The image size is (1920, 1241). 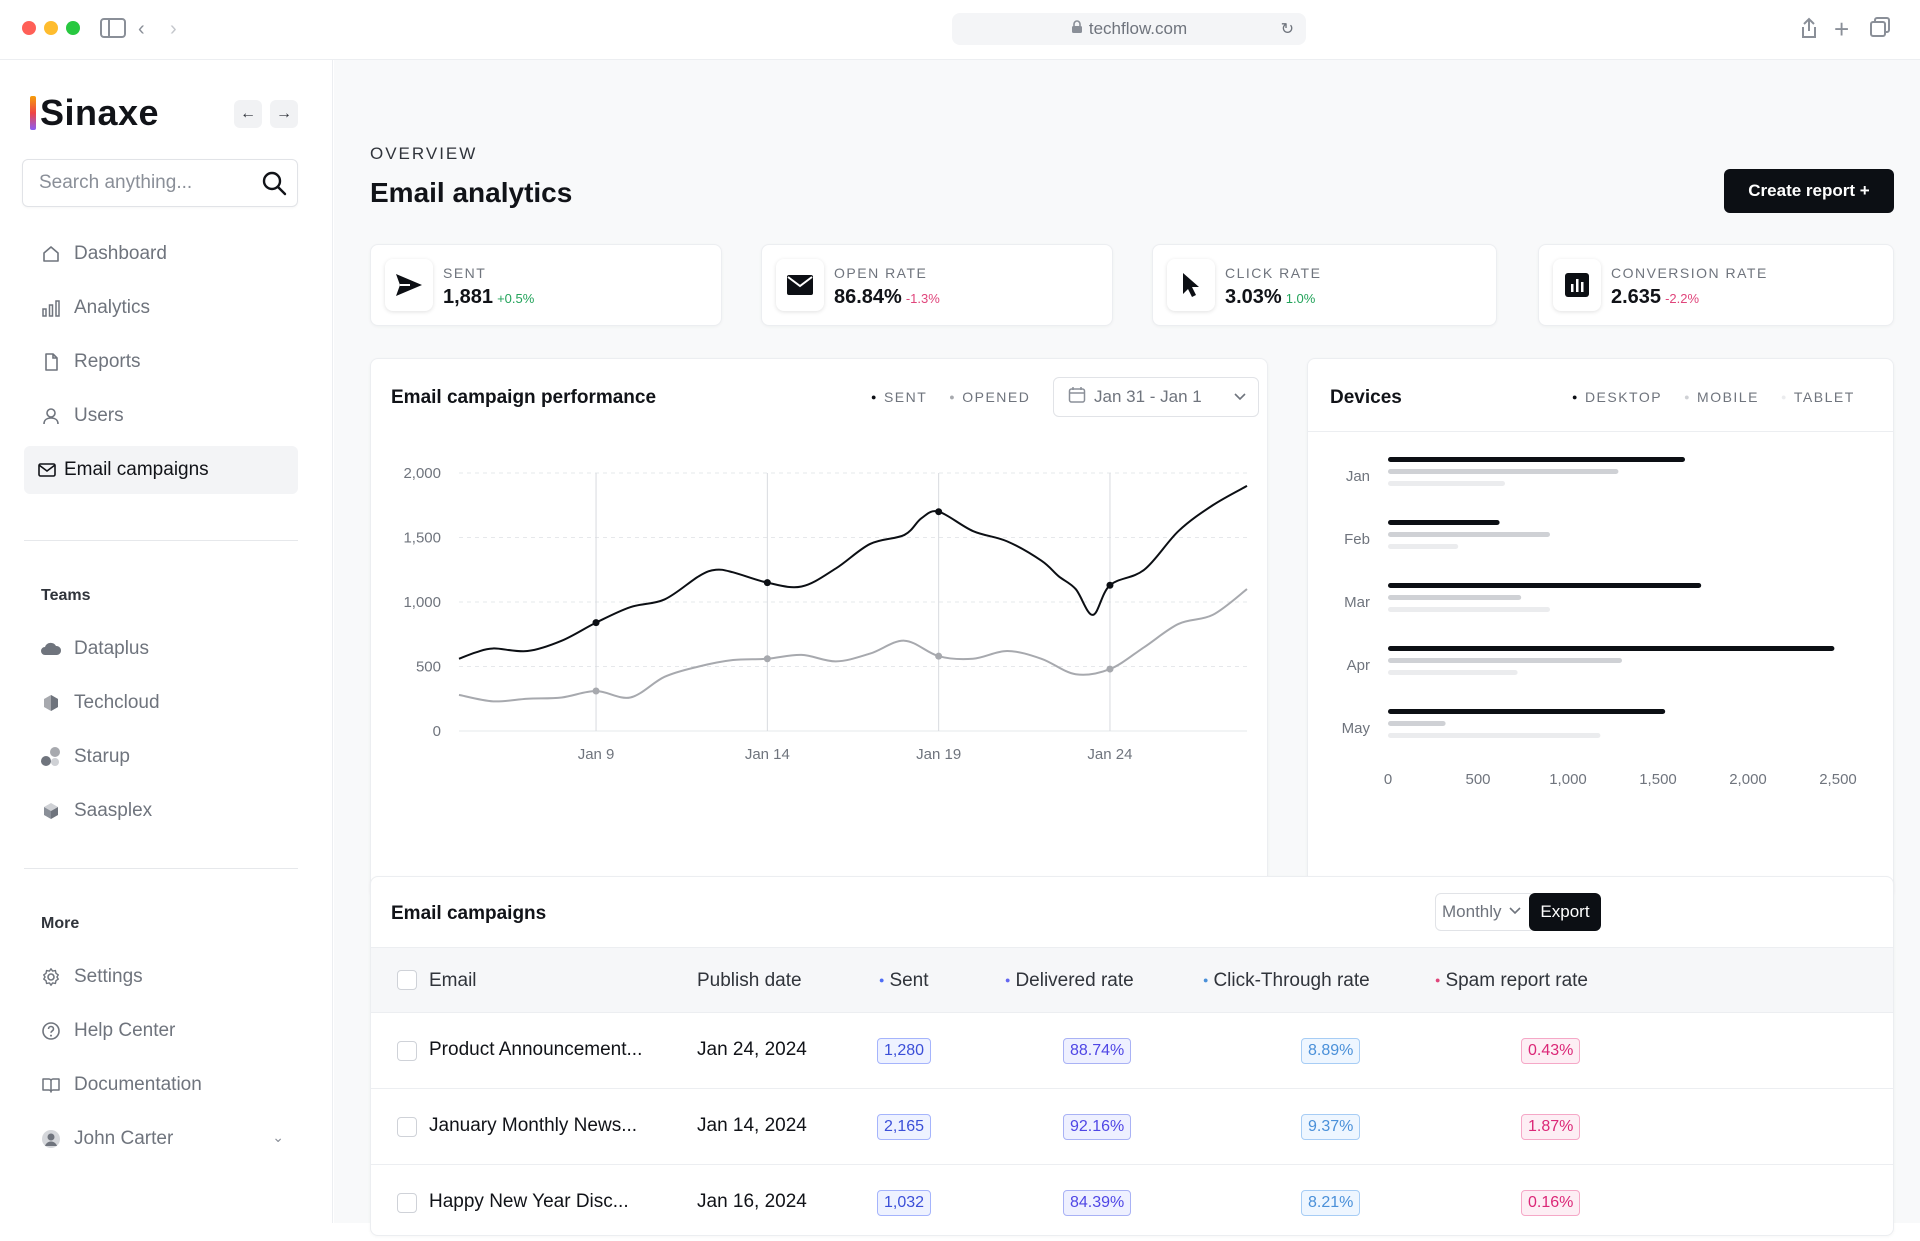 I want to click on team-item-dataplus: Dataplus, so click(x=161, y=649).